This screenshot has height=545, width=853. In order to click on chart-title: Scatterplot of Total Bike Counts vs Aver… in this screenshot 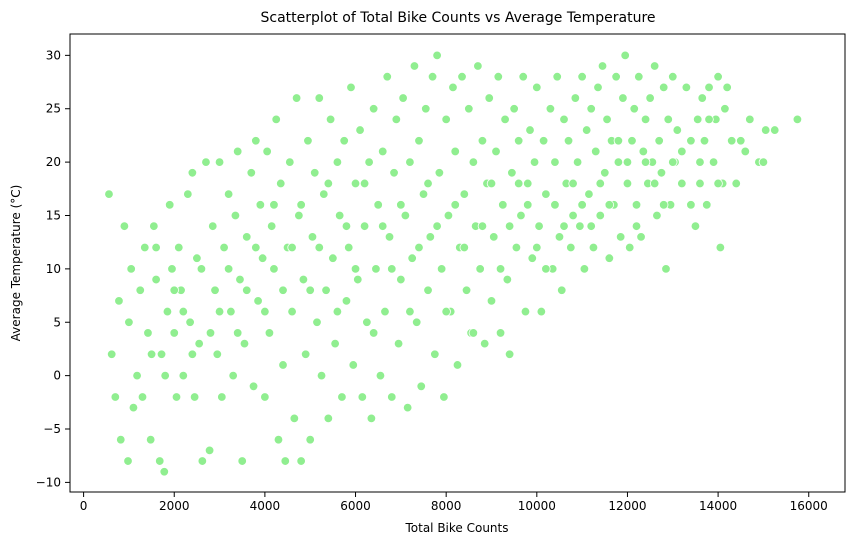, I will do `click(457, 18)`.